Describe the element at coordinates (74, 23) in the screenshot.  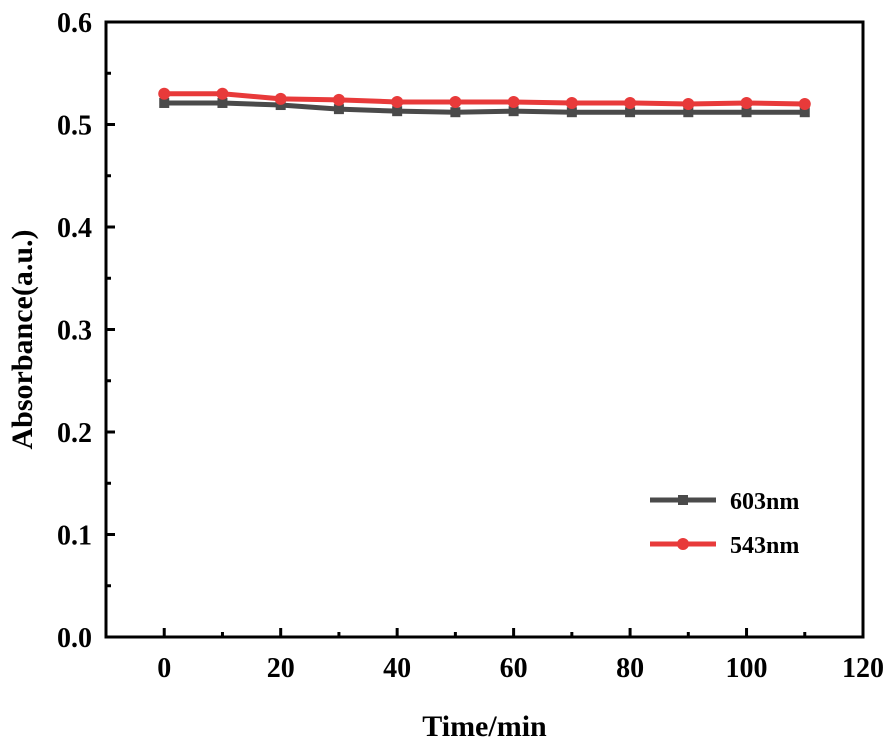
I see `y-tick-label: 0.6` at that location.